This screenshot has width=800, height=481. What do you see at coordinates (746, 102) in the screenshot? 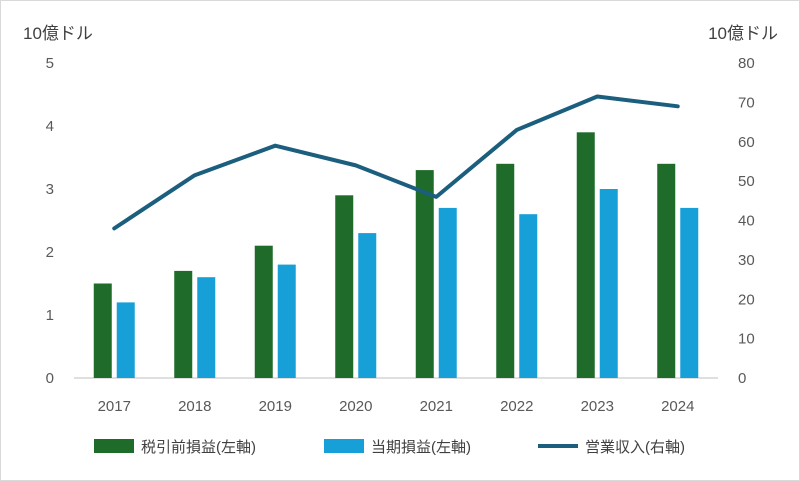
I see `y-right-tick-label: 70` at bounding box center [746, 102].